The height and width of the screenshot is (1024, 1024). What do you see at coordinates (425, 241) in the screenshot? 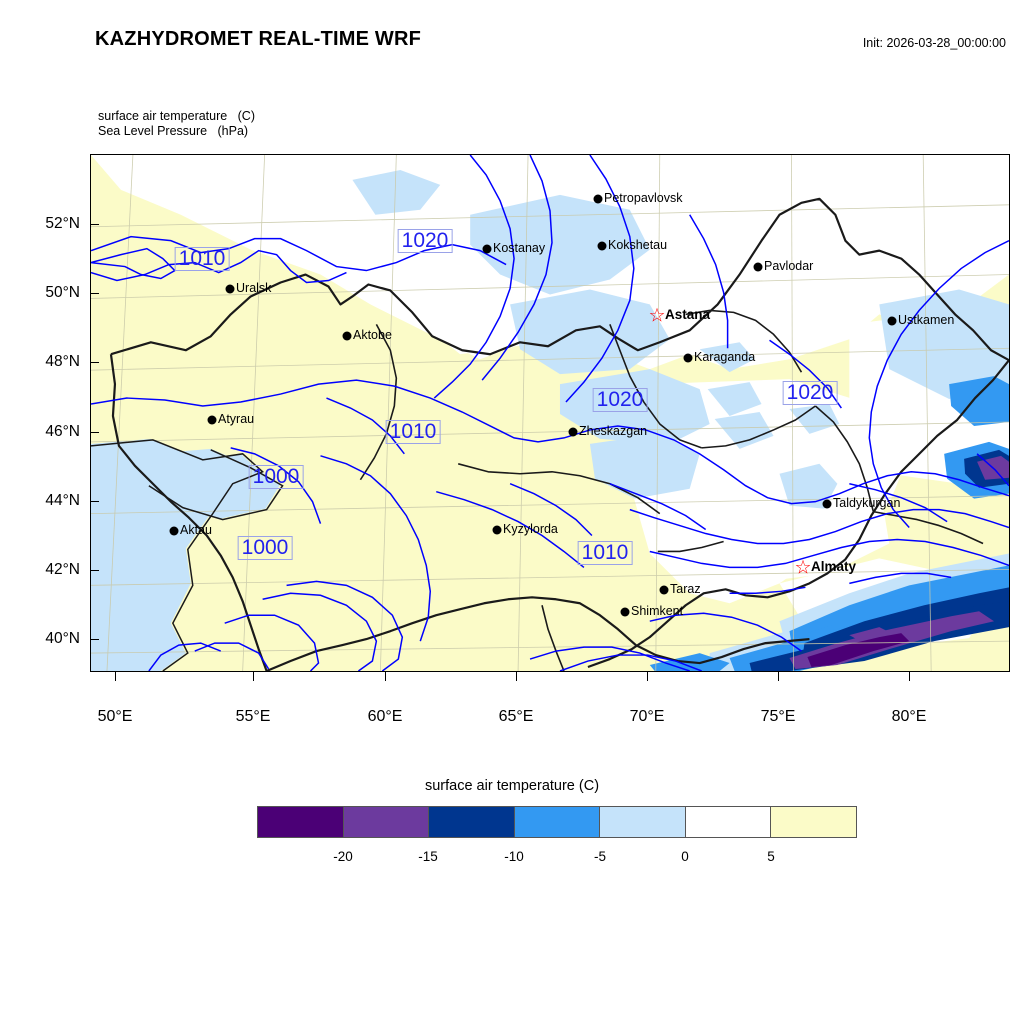
I see `isobar-label-1020-n: 1020` at bounding box center [425, 241].